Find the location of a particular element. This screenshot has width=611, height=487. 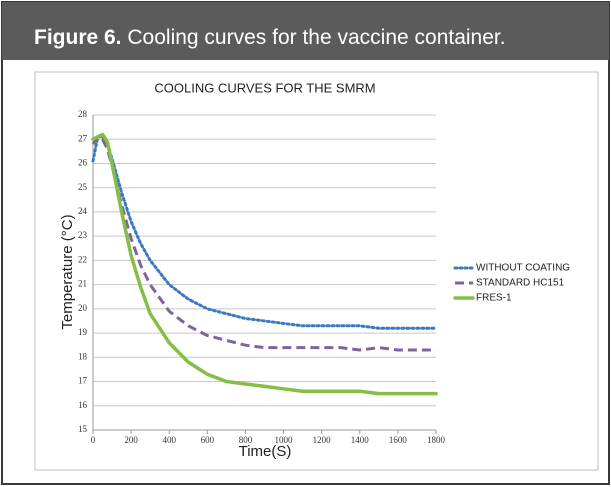

y-tick-label: 19 is located at coordinates (83, 332).